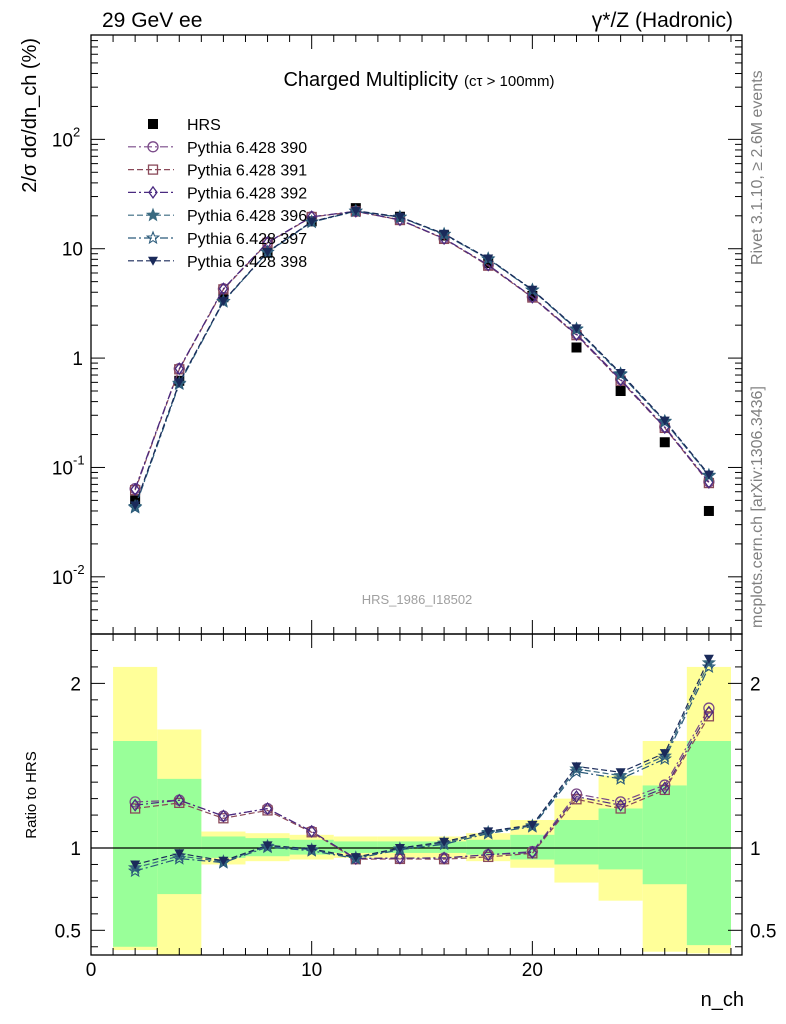 The image size is (786, 1024). Describe the element at coordinates (509, 81) in the screenshot. I see `chart-title-suffix: (cτ > 100mm)` at that location.